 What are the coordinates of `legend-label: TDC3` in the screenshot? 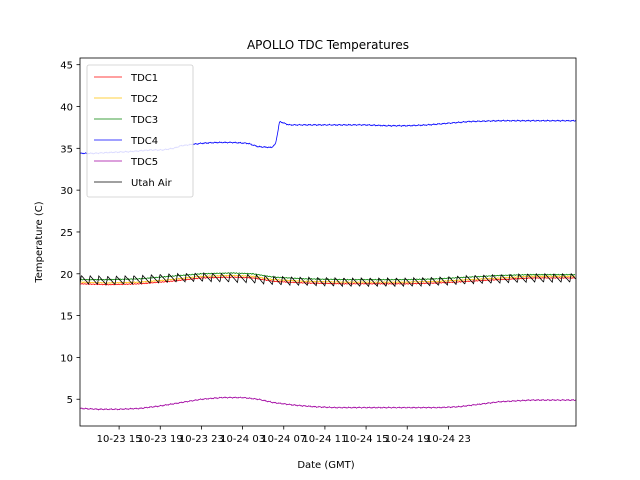 It's located at (144, 120).